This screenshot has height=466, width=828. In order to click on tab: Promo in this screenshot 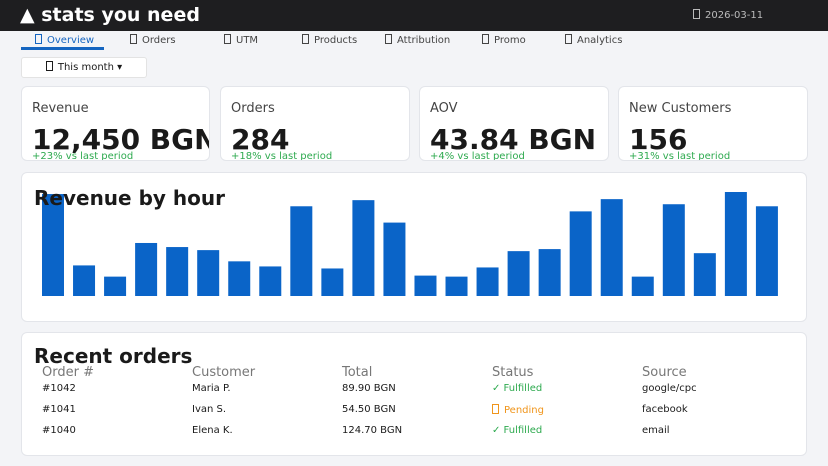, I will do `click(504, 40)`.